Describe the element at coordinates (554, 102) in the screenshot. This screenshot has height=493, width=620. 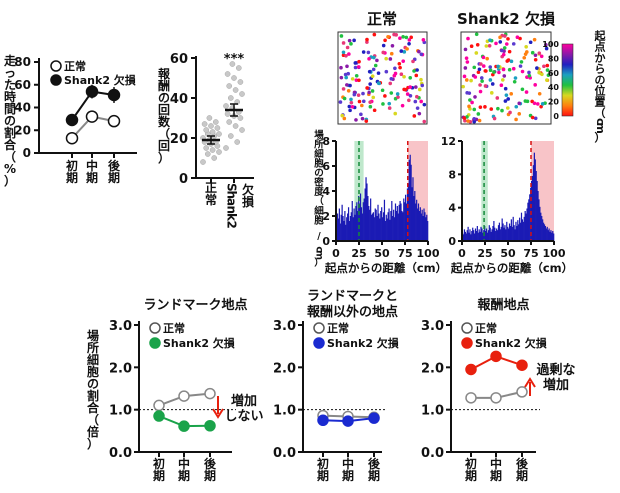
I see `colorbar-tick-label: 20` at that location.